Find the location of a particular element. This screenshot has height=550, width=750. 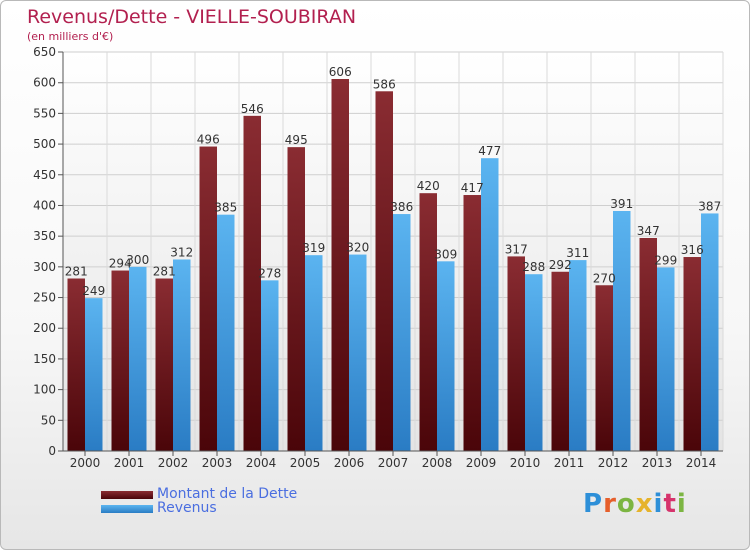

x-tick-label: 2007 is located at coordinates (393, 463).